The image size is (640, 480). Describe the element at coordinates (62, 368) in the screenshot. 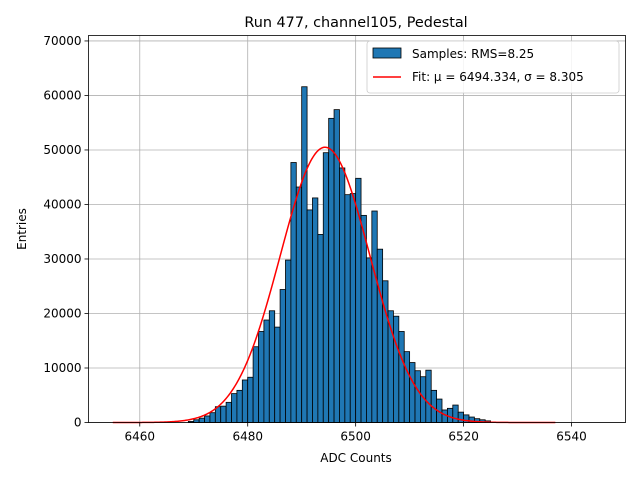

I see `y-tick-label: 10000` at that location.